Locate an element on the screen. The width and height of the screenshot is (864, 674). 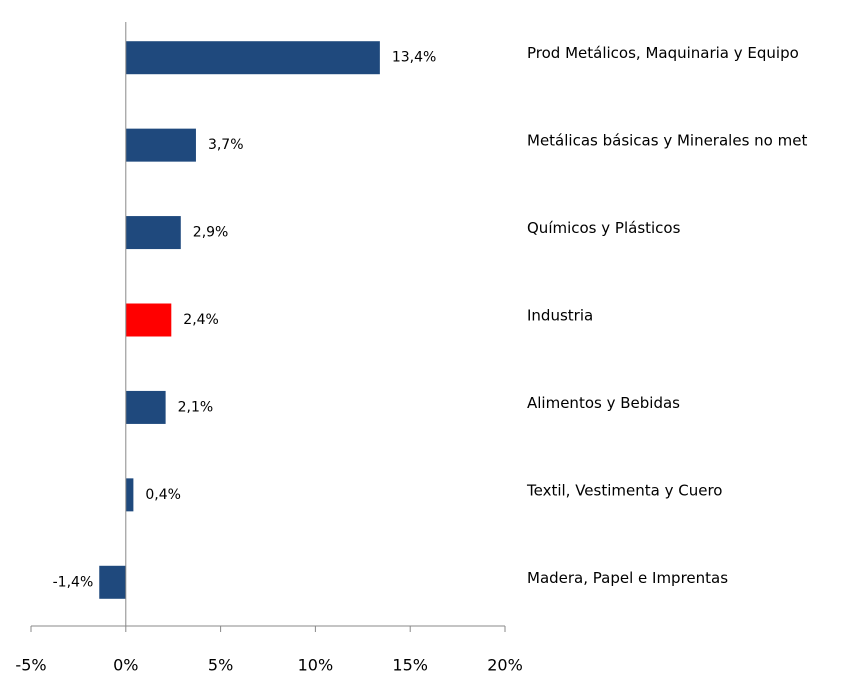
x-tick-label: 20% is located at coordinates (505, 665).